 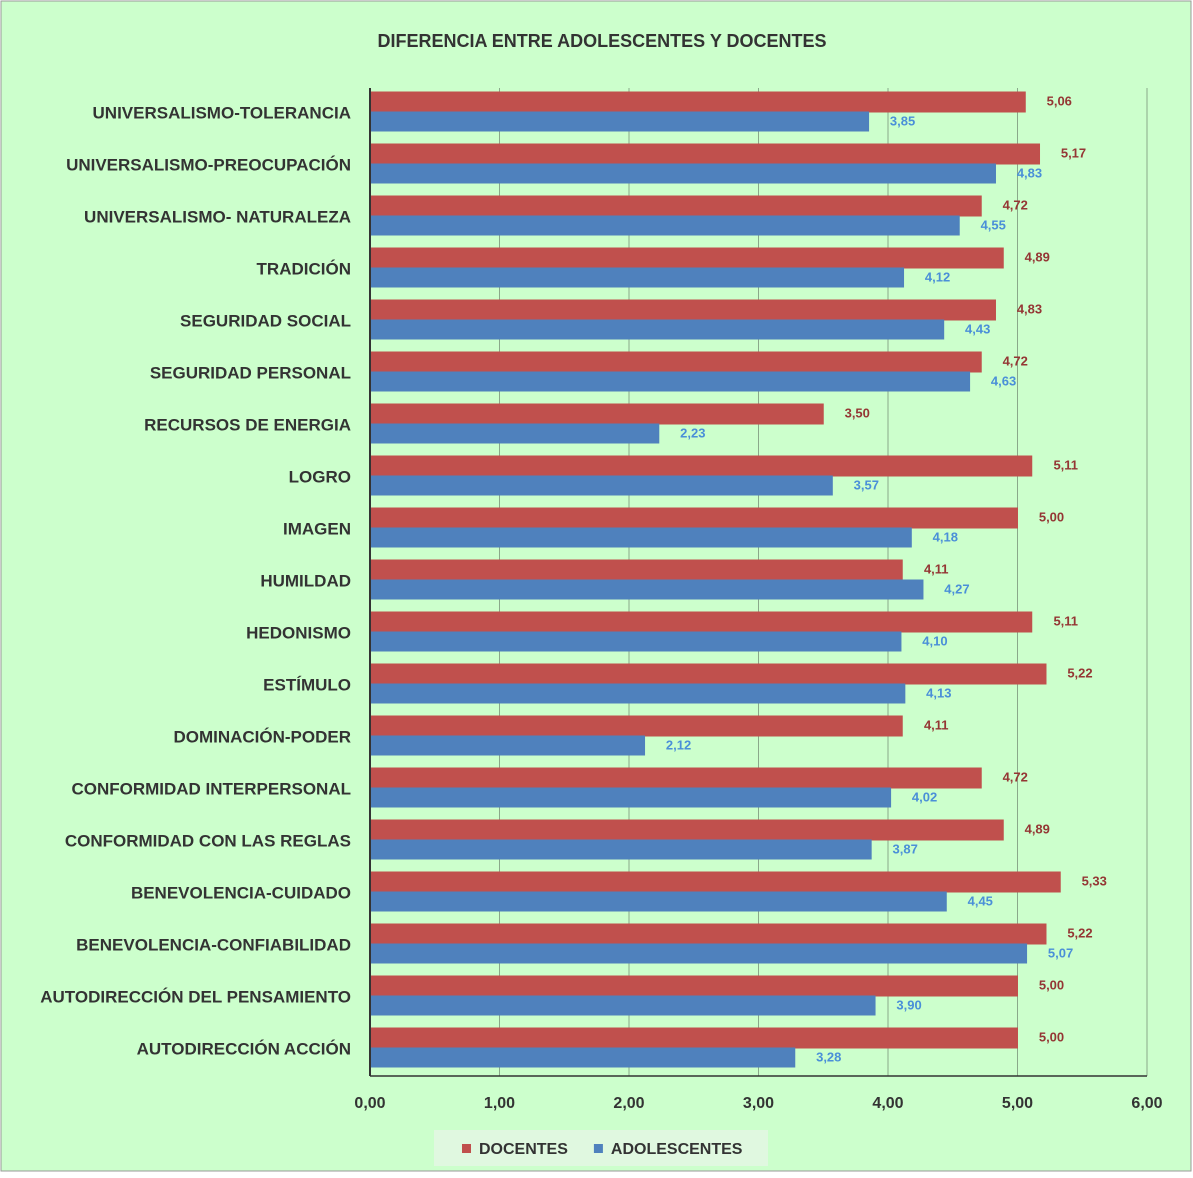 What do you see at coordinates (866, 484) in the screenshot?
I see `data-label: 3,57` at bounding box center [866, 484].